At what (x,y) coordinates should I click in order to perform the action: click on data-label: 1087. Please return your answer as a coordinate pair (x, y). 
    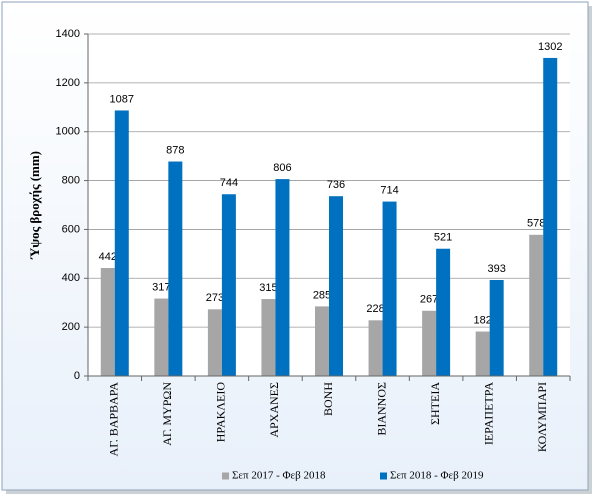
    Looking at the image, I should click on (122, 99).